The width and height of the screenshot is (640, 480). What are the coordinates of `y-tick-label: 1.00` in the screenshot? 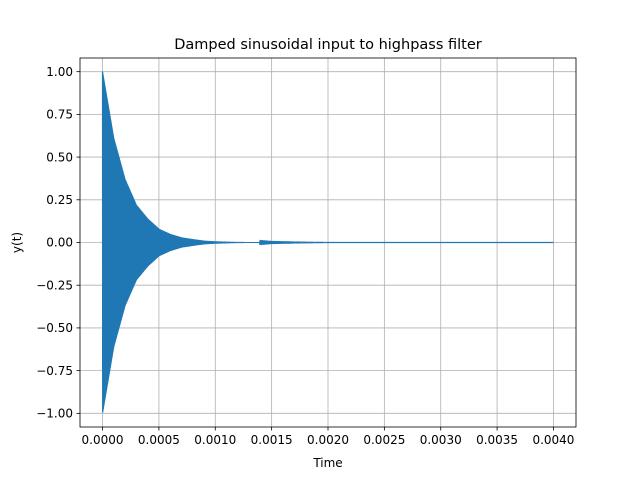 It's located at (59, 72).